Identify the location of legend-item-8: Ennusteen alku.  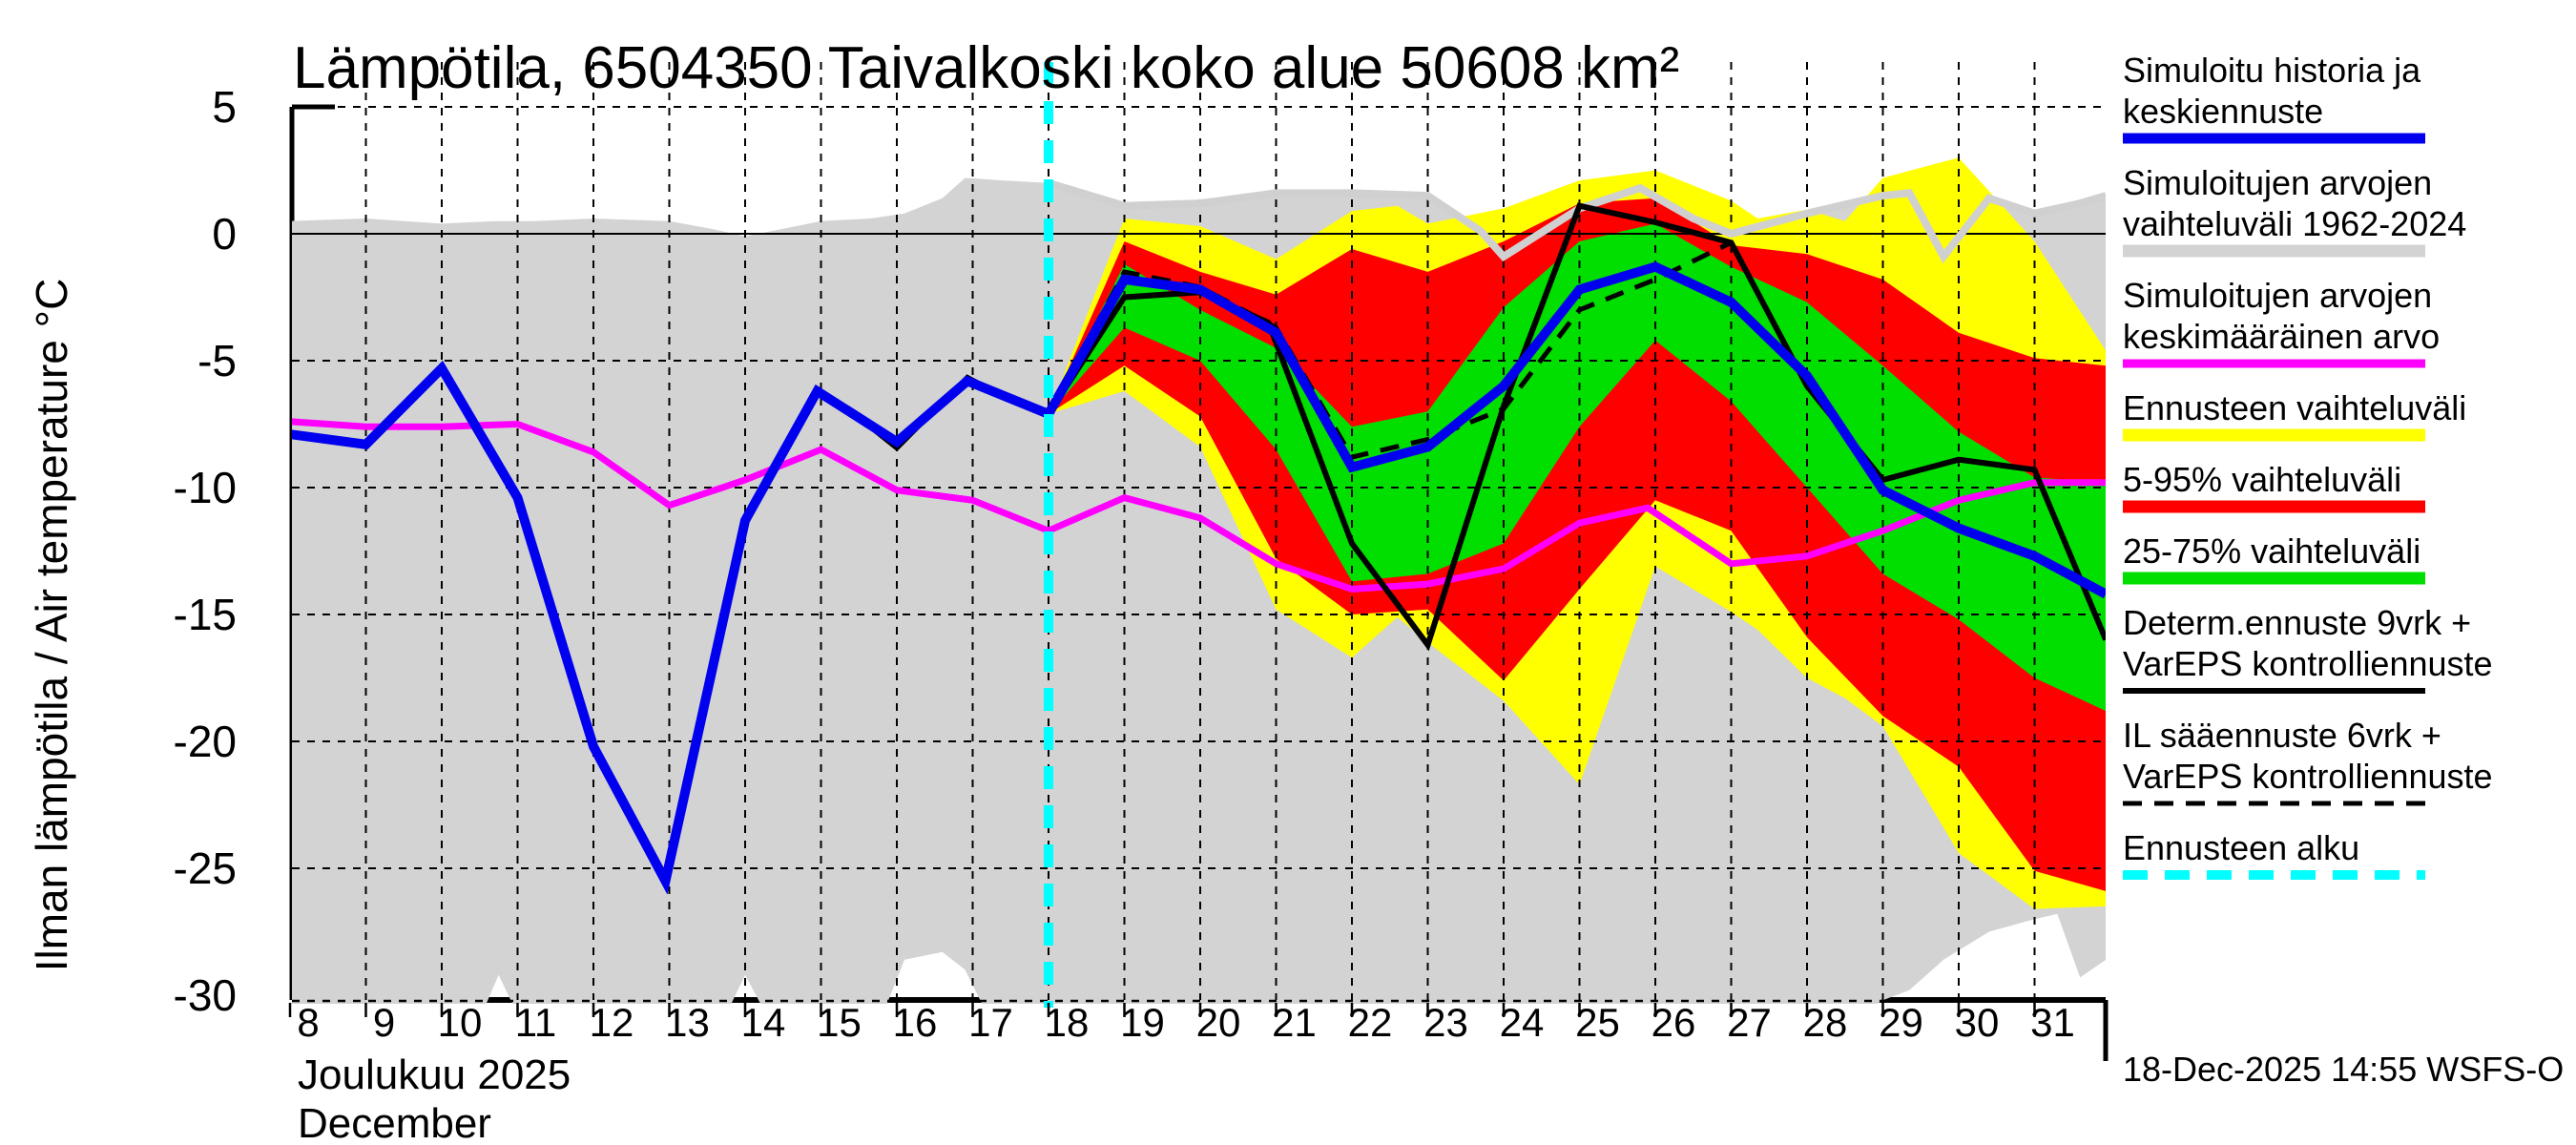
(2274, 854).